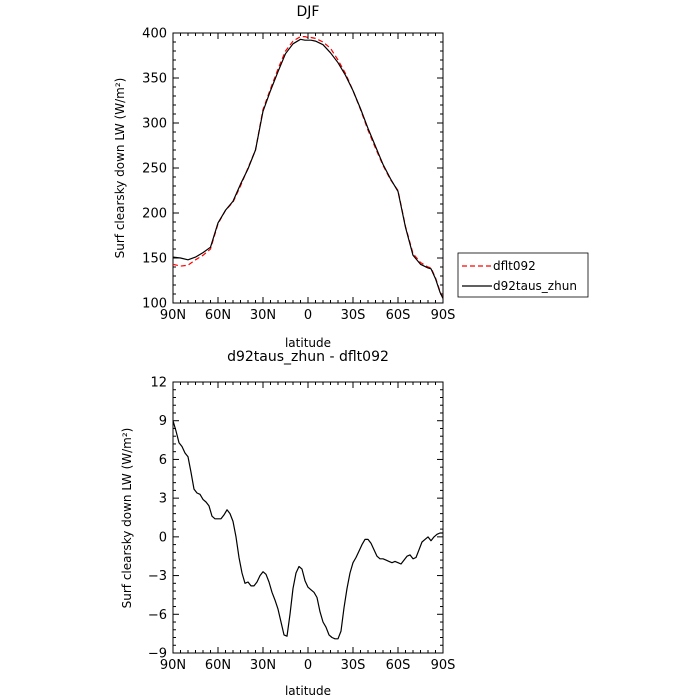 This screenshot has height=700, width=700. What do you see at coordinates (308, 12) in the screenshot?
I see `top-chart-title: DJF` at bounding box center [308, 12].